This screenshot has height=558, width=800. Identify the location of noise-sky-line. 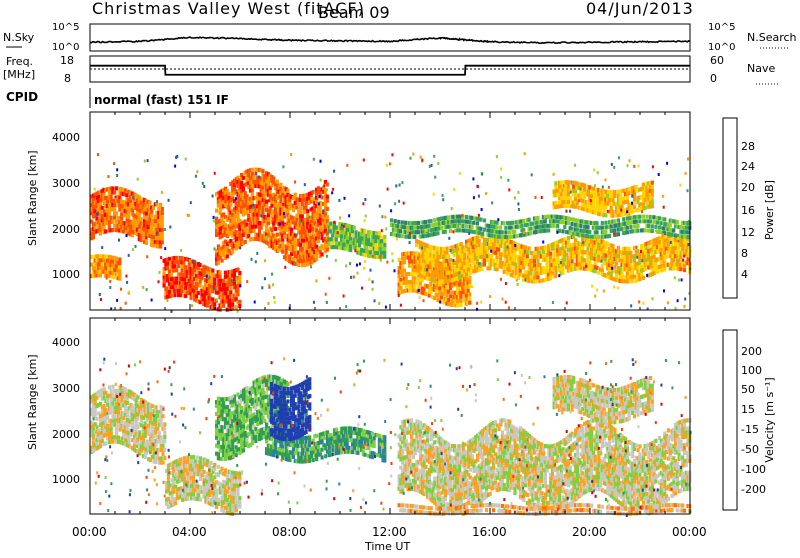
(390, 40).